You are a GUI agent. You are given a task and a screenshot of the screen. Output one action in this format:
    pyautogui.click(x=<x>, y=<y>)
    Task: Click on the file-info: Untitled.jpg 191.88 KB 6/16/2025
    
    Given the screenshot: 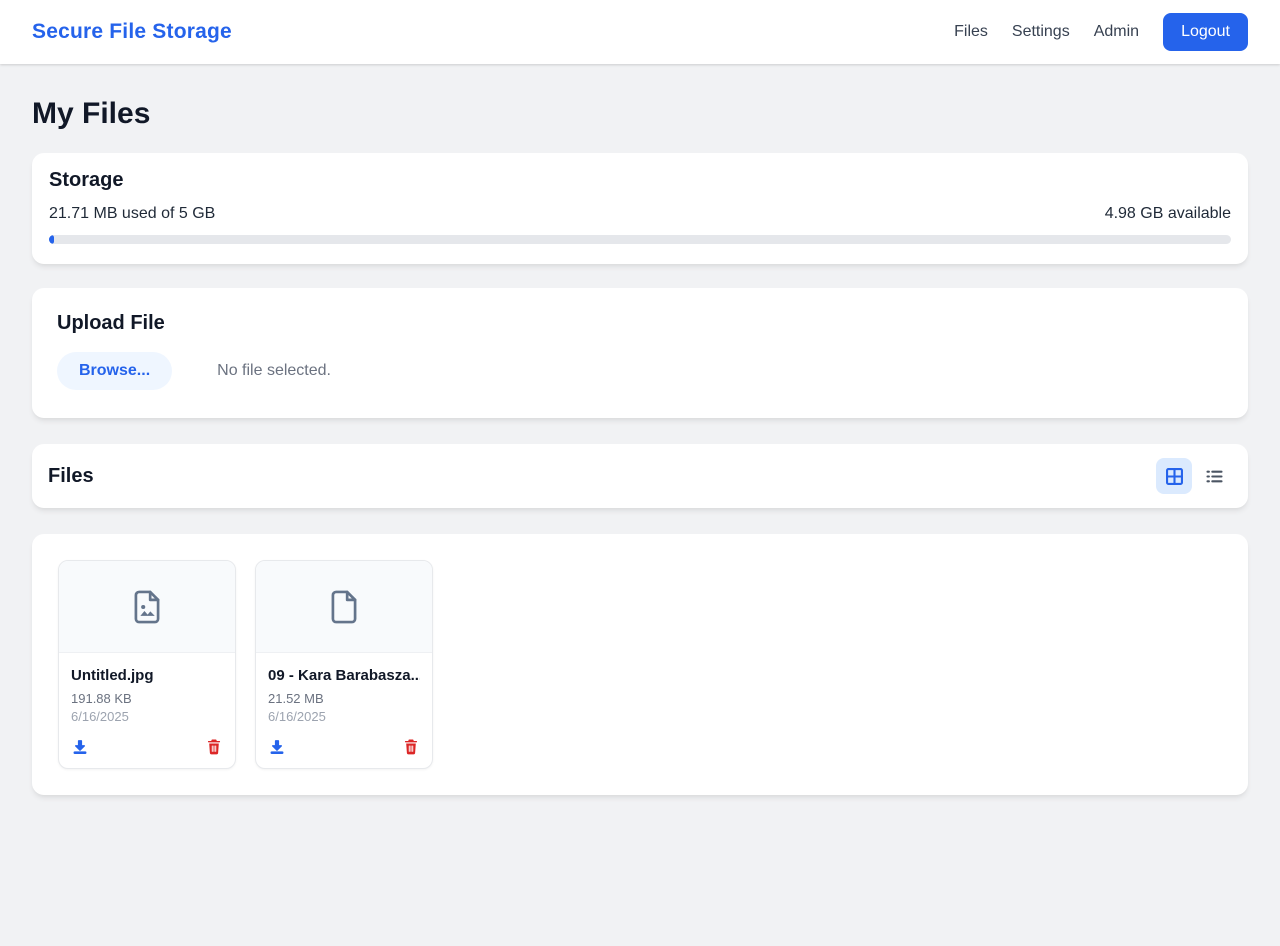 What is the action you would take?
    pyautogui.click(x=147, y=710)
    